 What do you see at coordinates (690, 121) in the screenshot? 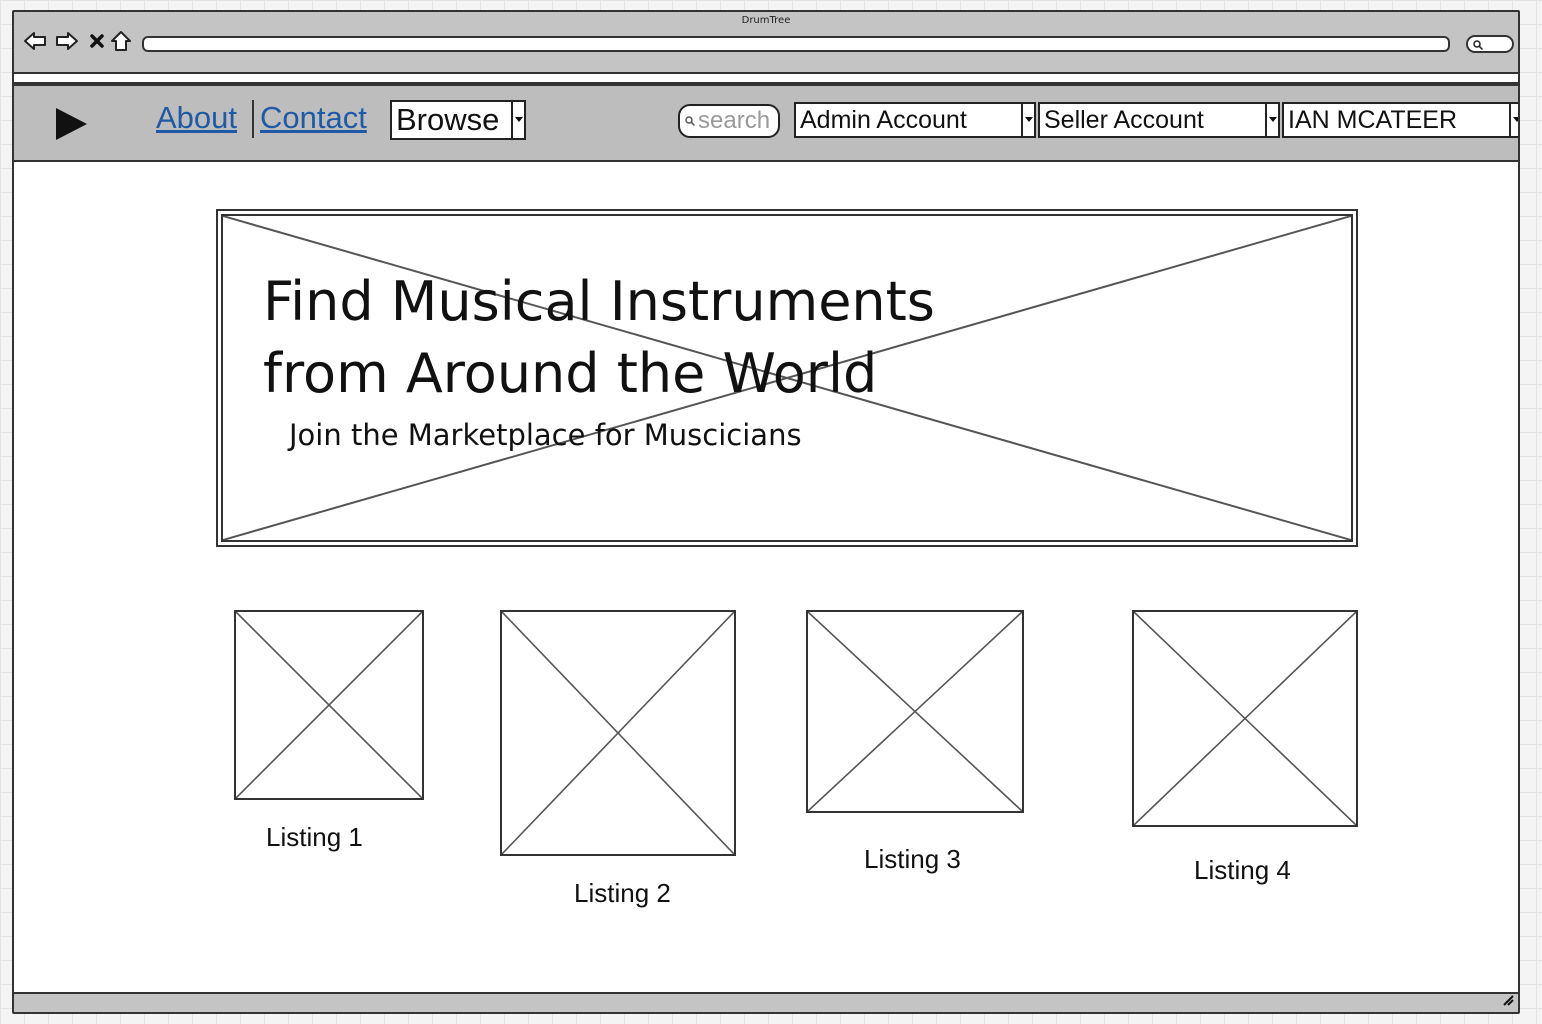
I see `search-icon` at bounding box center [690, 121].